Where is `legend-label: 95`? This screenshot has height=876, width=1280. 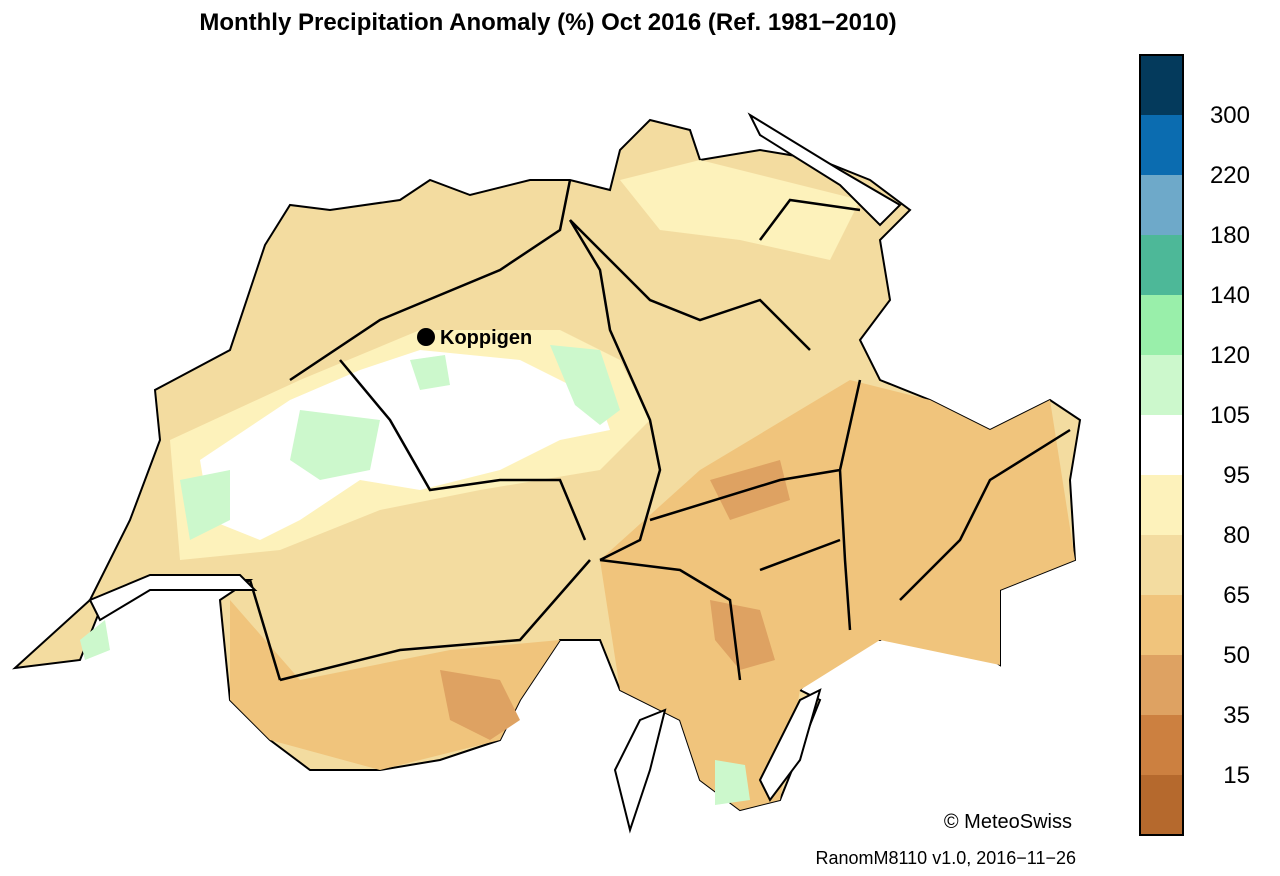
legend-label: 95 is located at coordinates (1236, 475).